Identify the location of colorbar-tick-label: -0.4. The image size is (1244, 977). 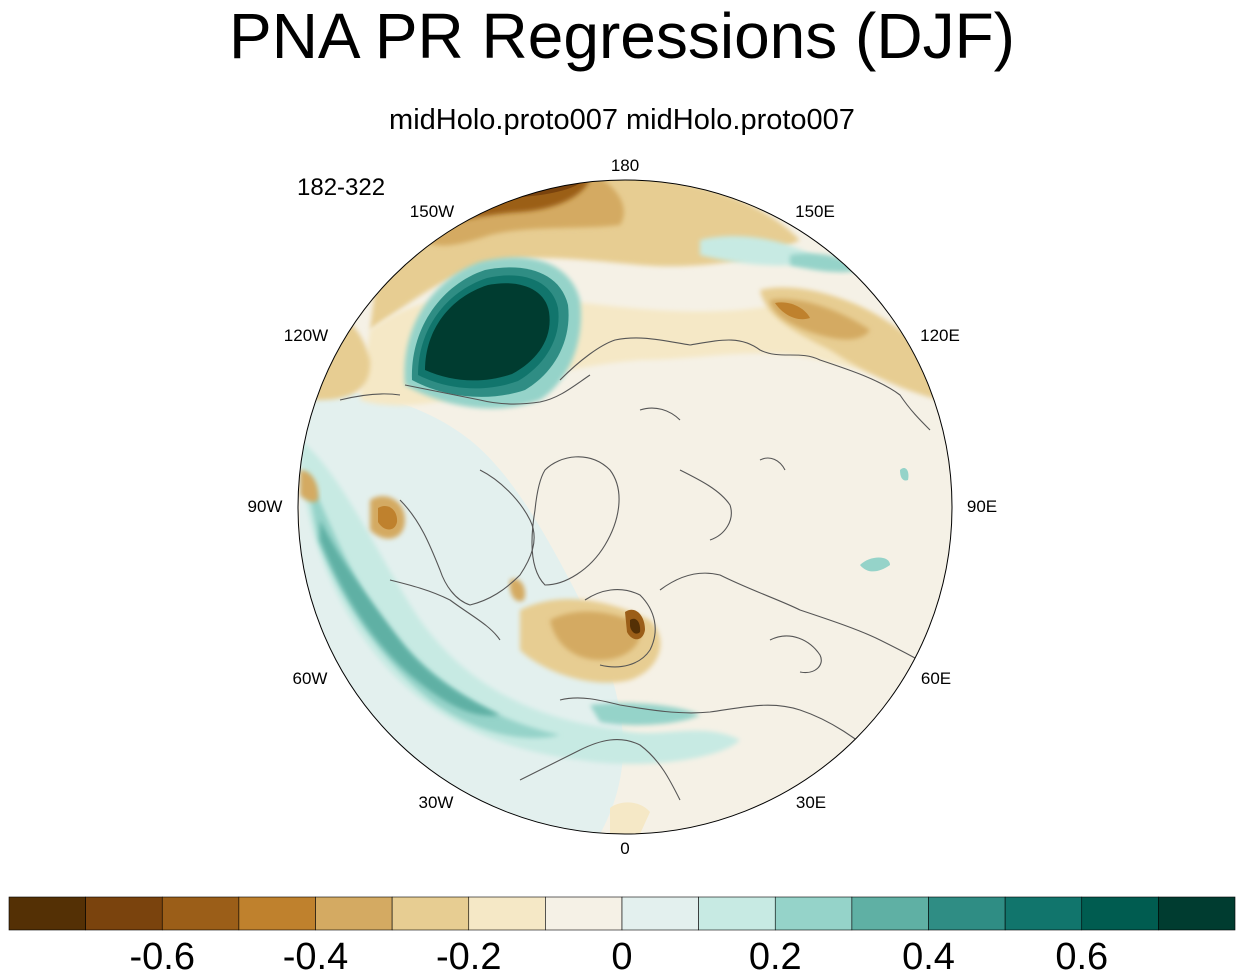
(315, 956).